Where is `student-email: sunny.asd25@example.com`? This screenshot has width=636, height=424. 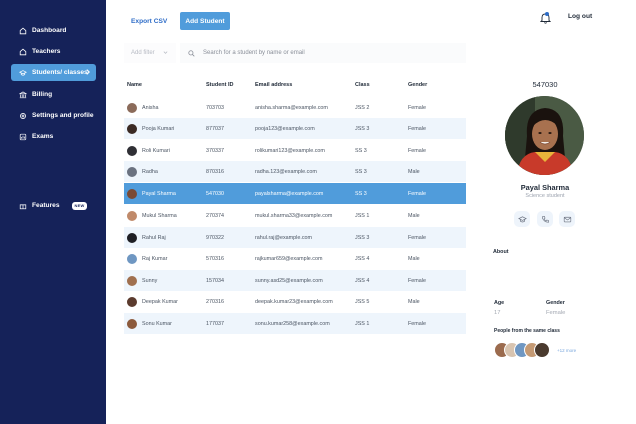 student-email: sunny.asd25@example.com is located at coordinates (289, 280).